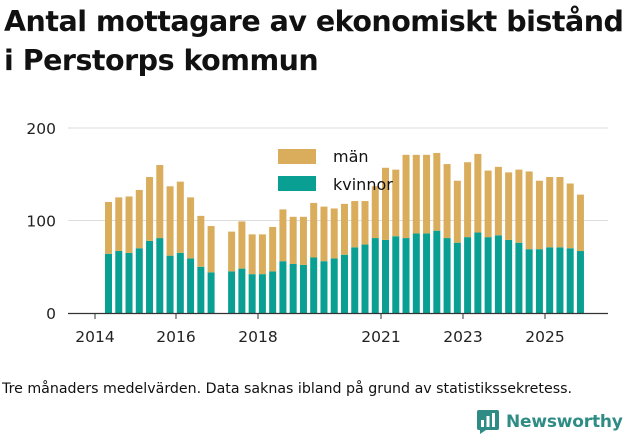  What do you see at coordinates (257, 337) in the screenshot?
I see `x-tick-label: 2018` at bounding box center [257, 337].